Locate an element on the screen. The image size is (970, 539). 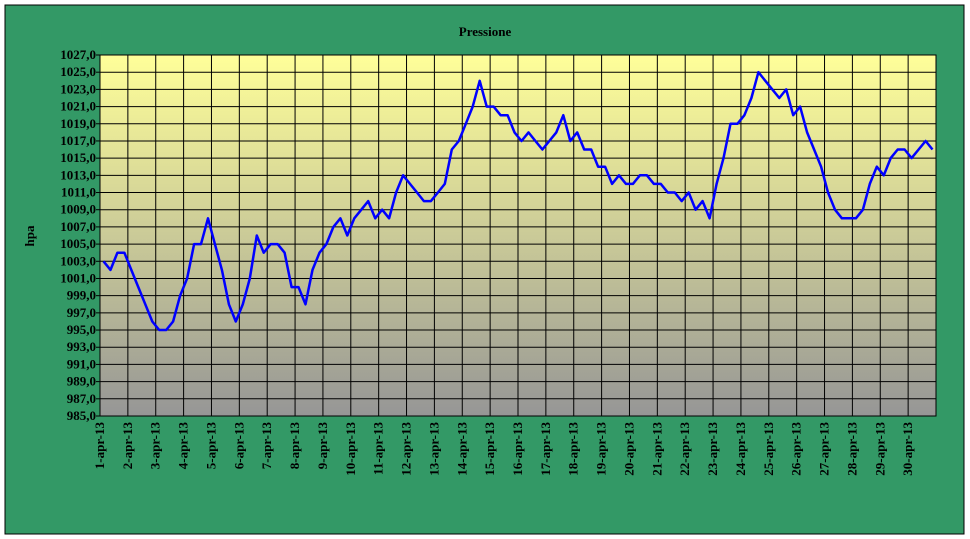
x-tick-label: 6-apr-13 is located at coordinates (238, 446).